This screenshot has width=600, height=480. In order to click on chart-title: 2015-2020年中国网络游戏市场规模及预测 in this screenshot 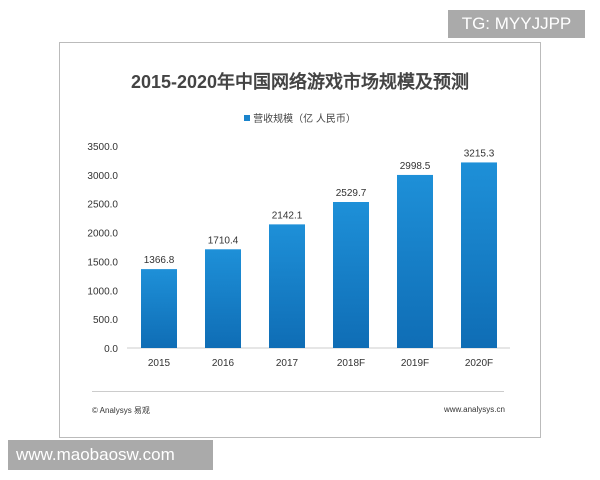, I will do `click(300, 82)`.